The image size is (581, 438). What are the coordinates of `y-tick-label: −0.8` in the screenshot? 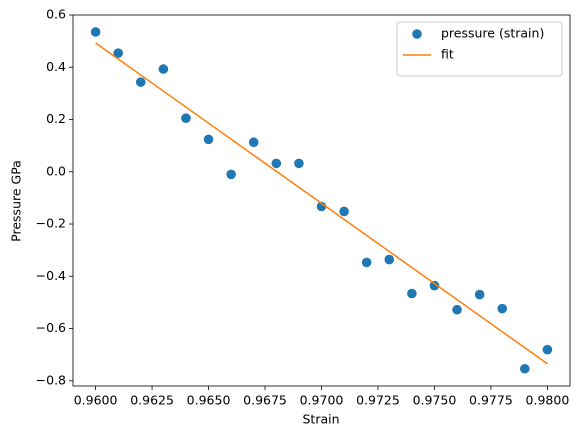 It's located at (51, 379).